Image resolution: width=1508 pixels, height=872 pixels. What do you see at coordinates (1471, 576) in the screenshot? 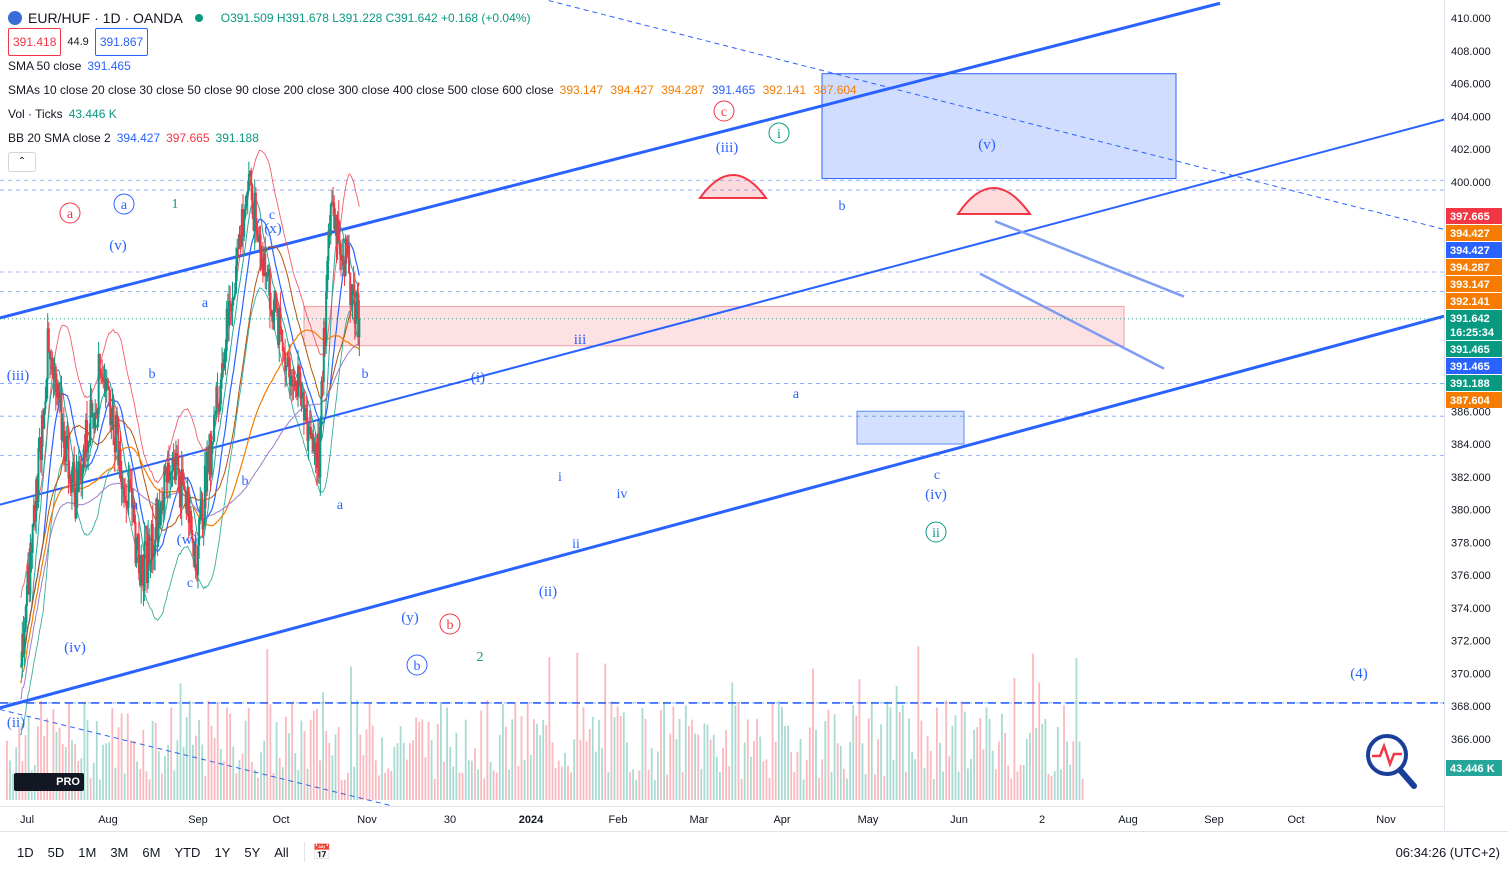
I see `price-tick-label: 376.000` at bounding box center [1471, 576].